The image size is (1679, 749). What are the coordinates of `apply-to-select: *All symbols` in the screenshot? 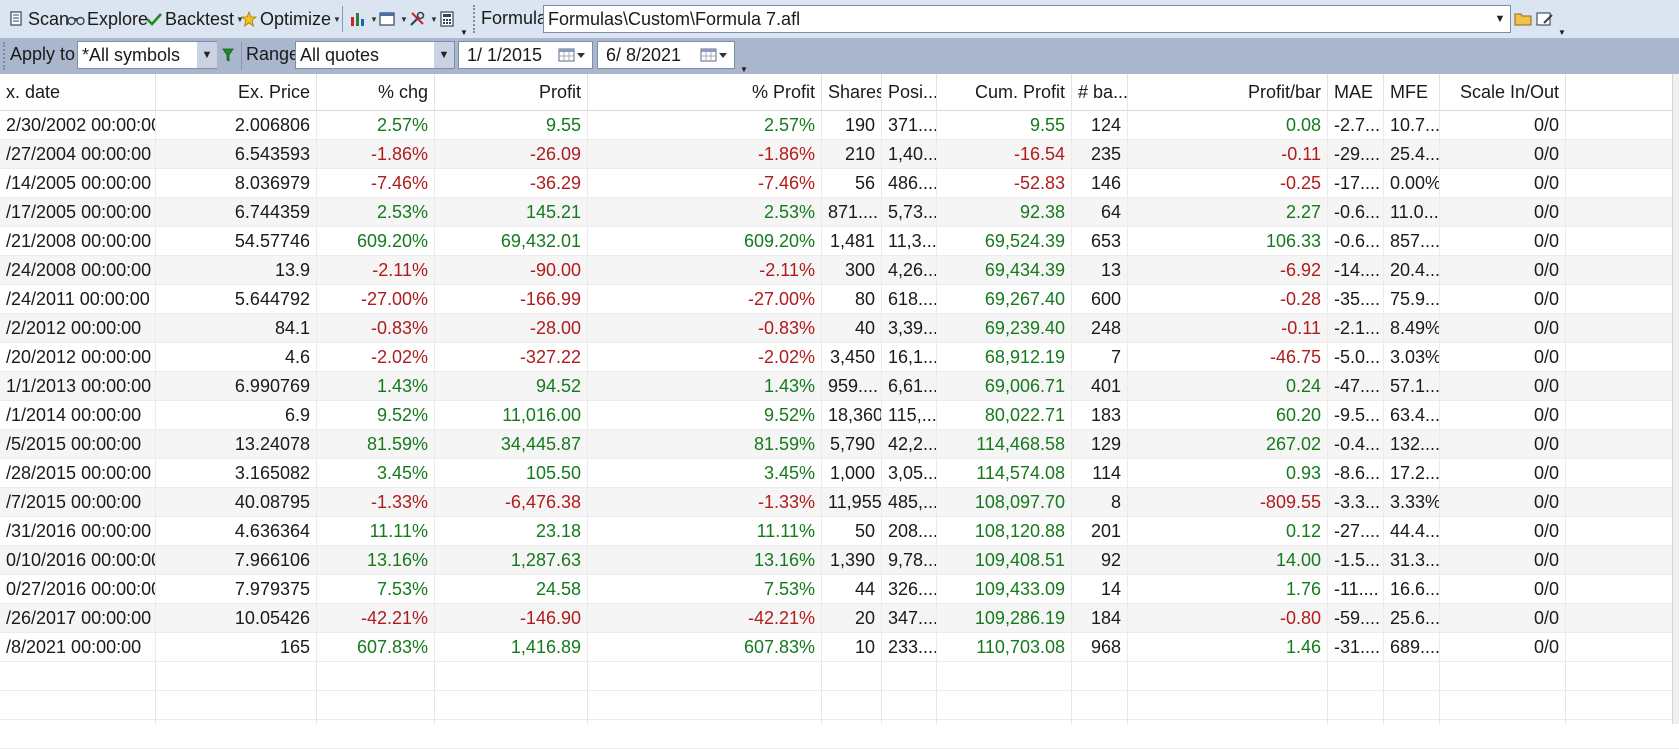 It's located at (147, 55).